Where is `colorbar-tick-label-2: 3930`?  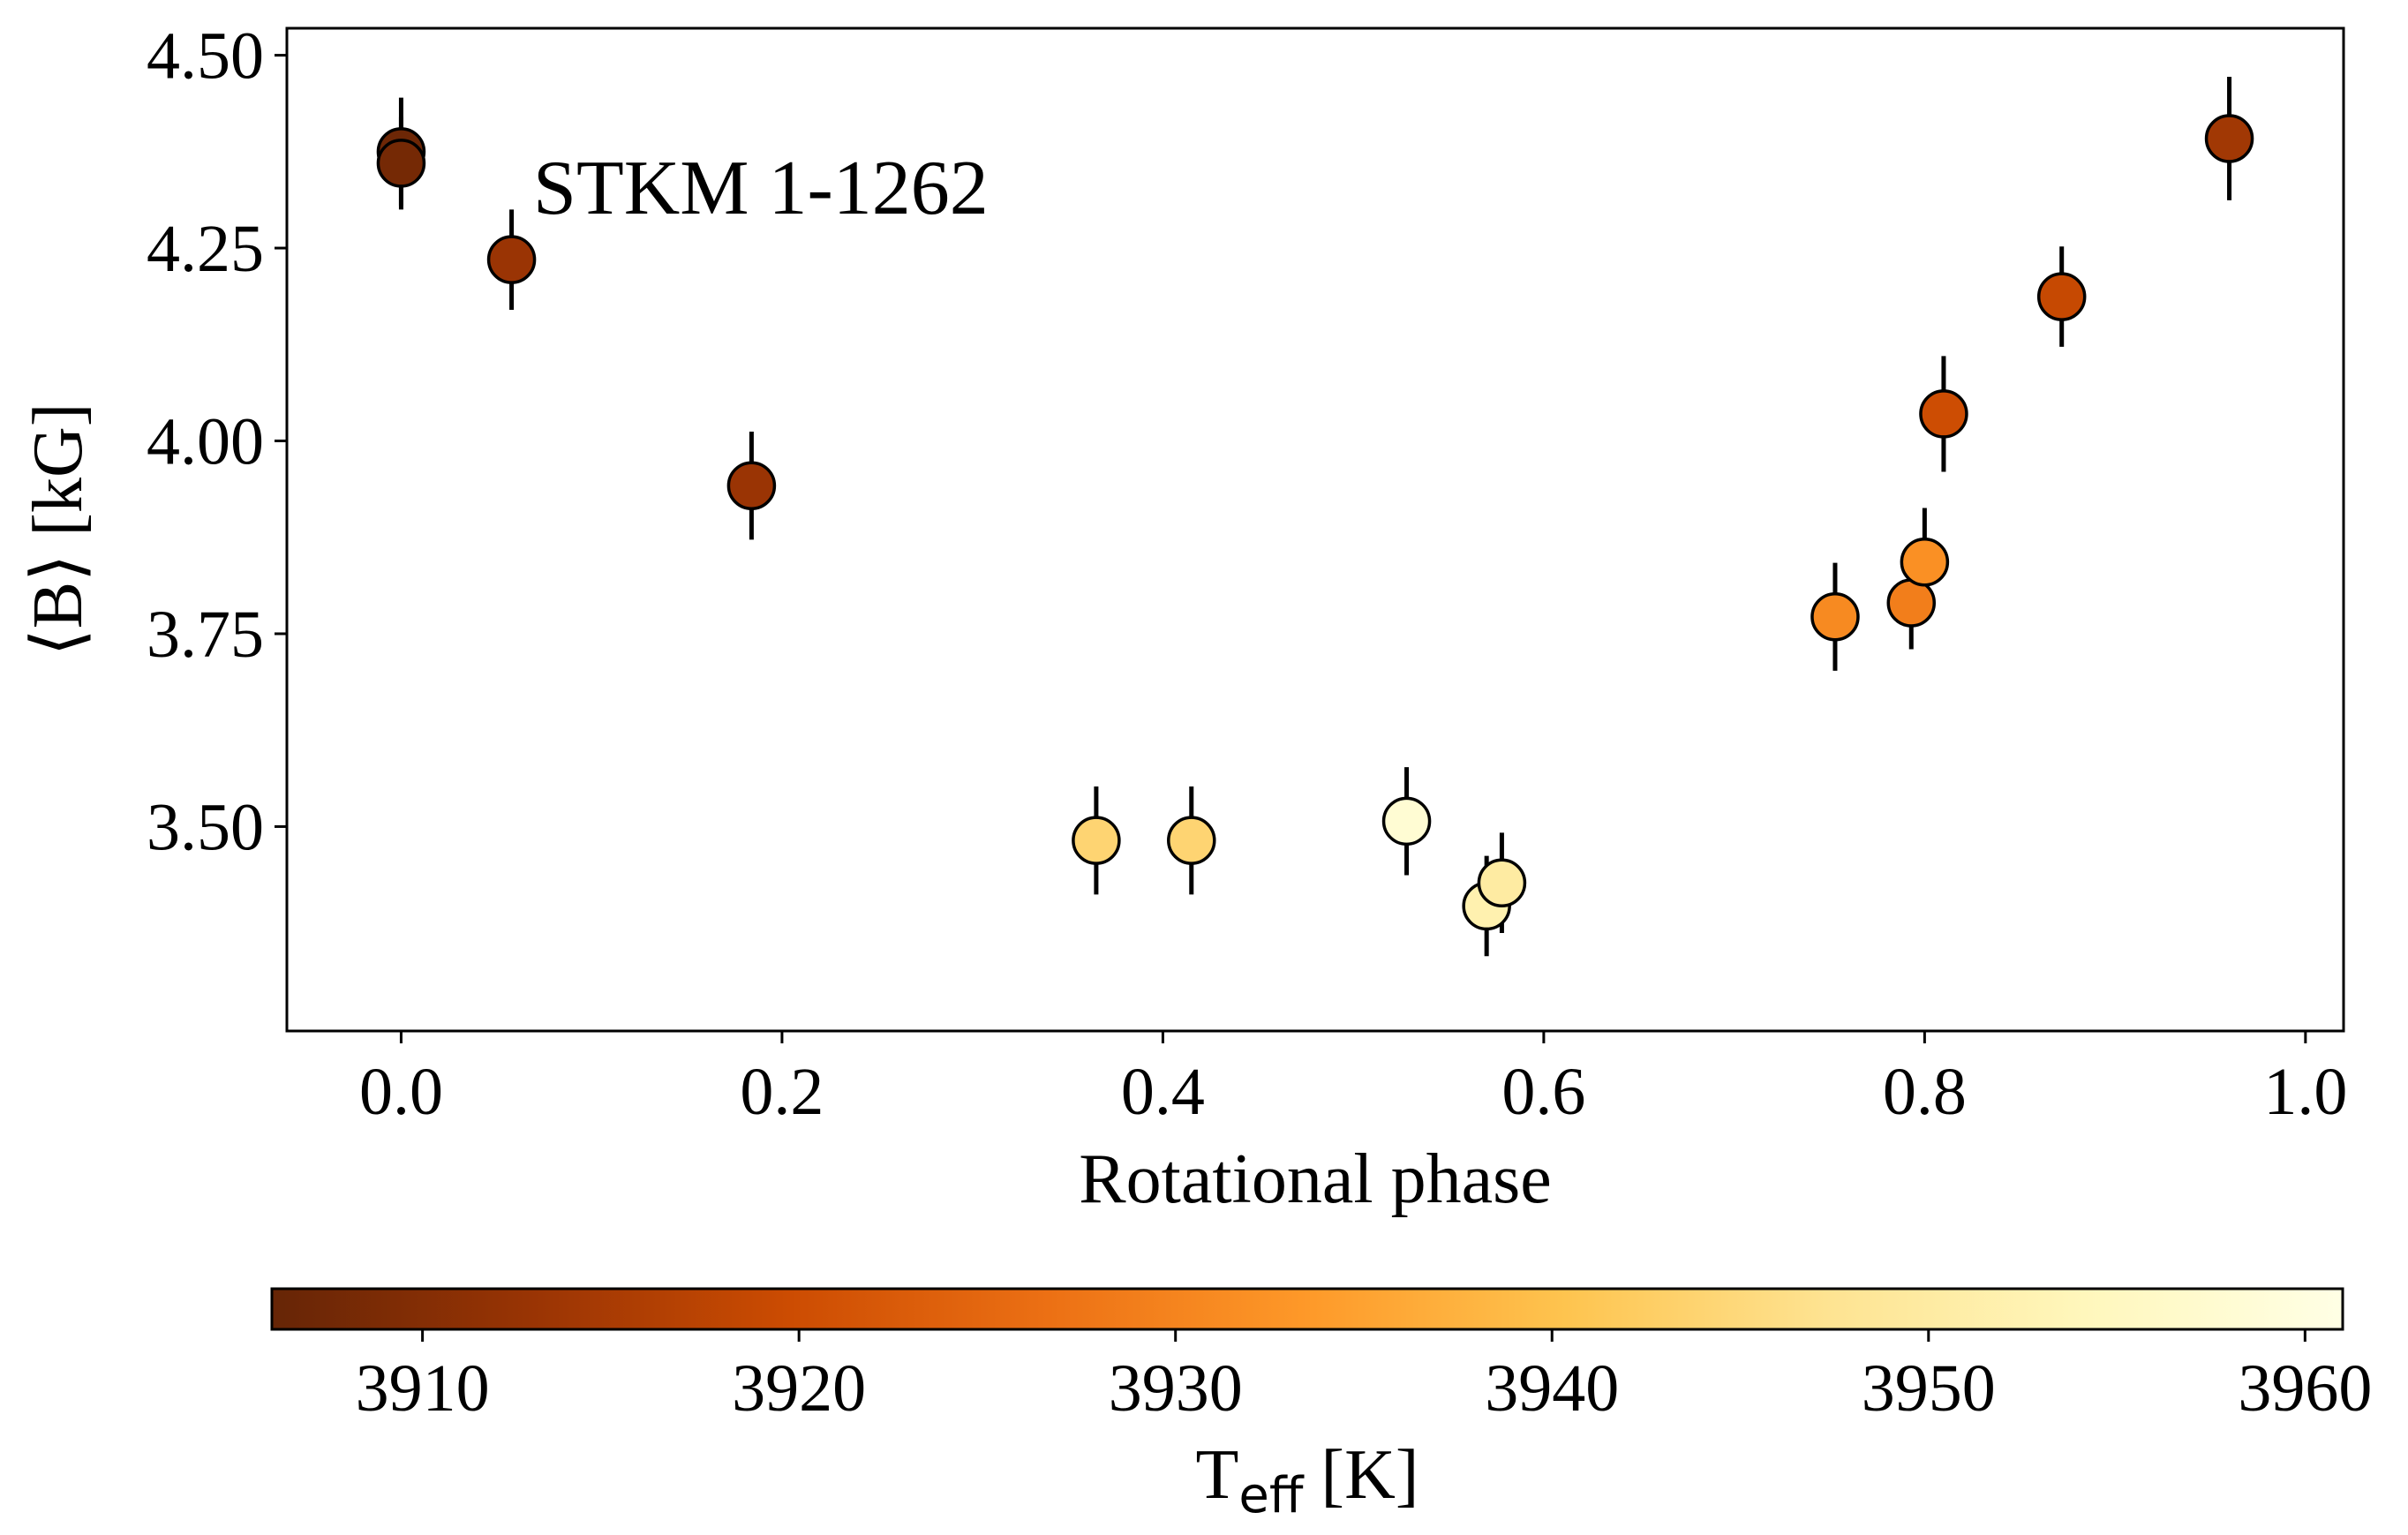 colorbar-tick-label-2: 3930 is located at coordinates (1176, 1388).